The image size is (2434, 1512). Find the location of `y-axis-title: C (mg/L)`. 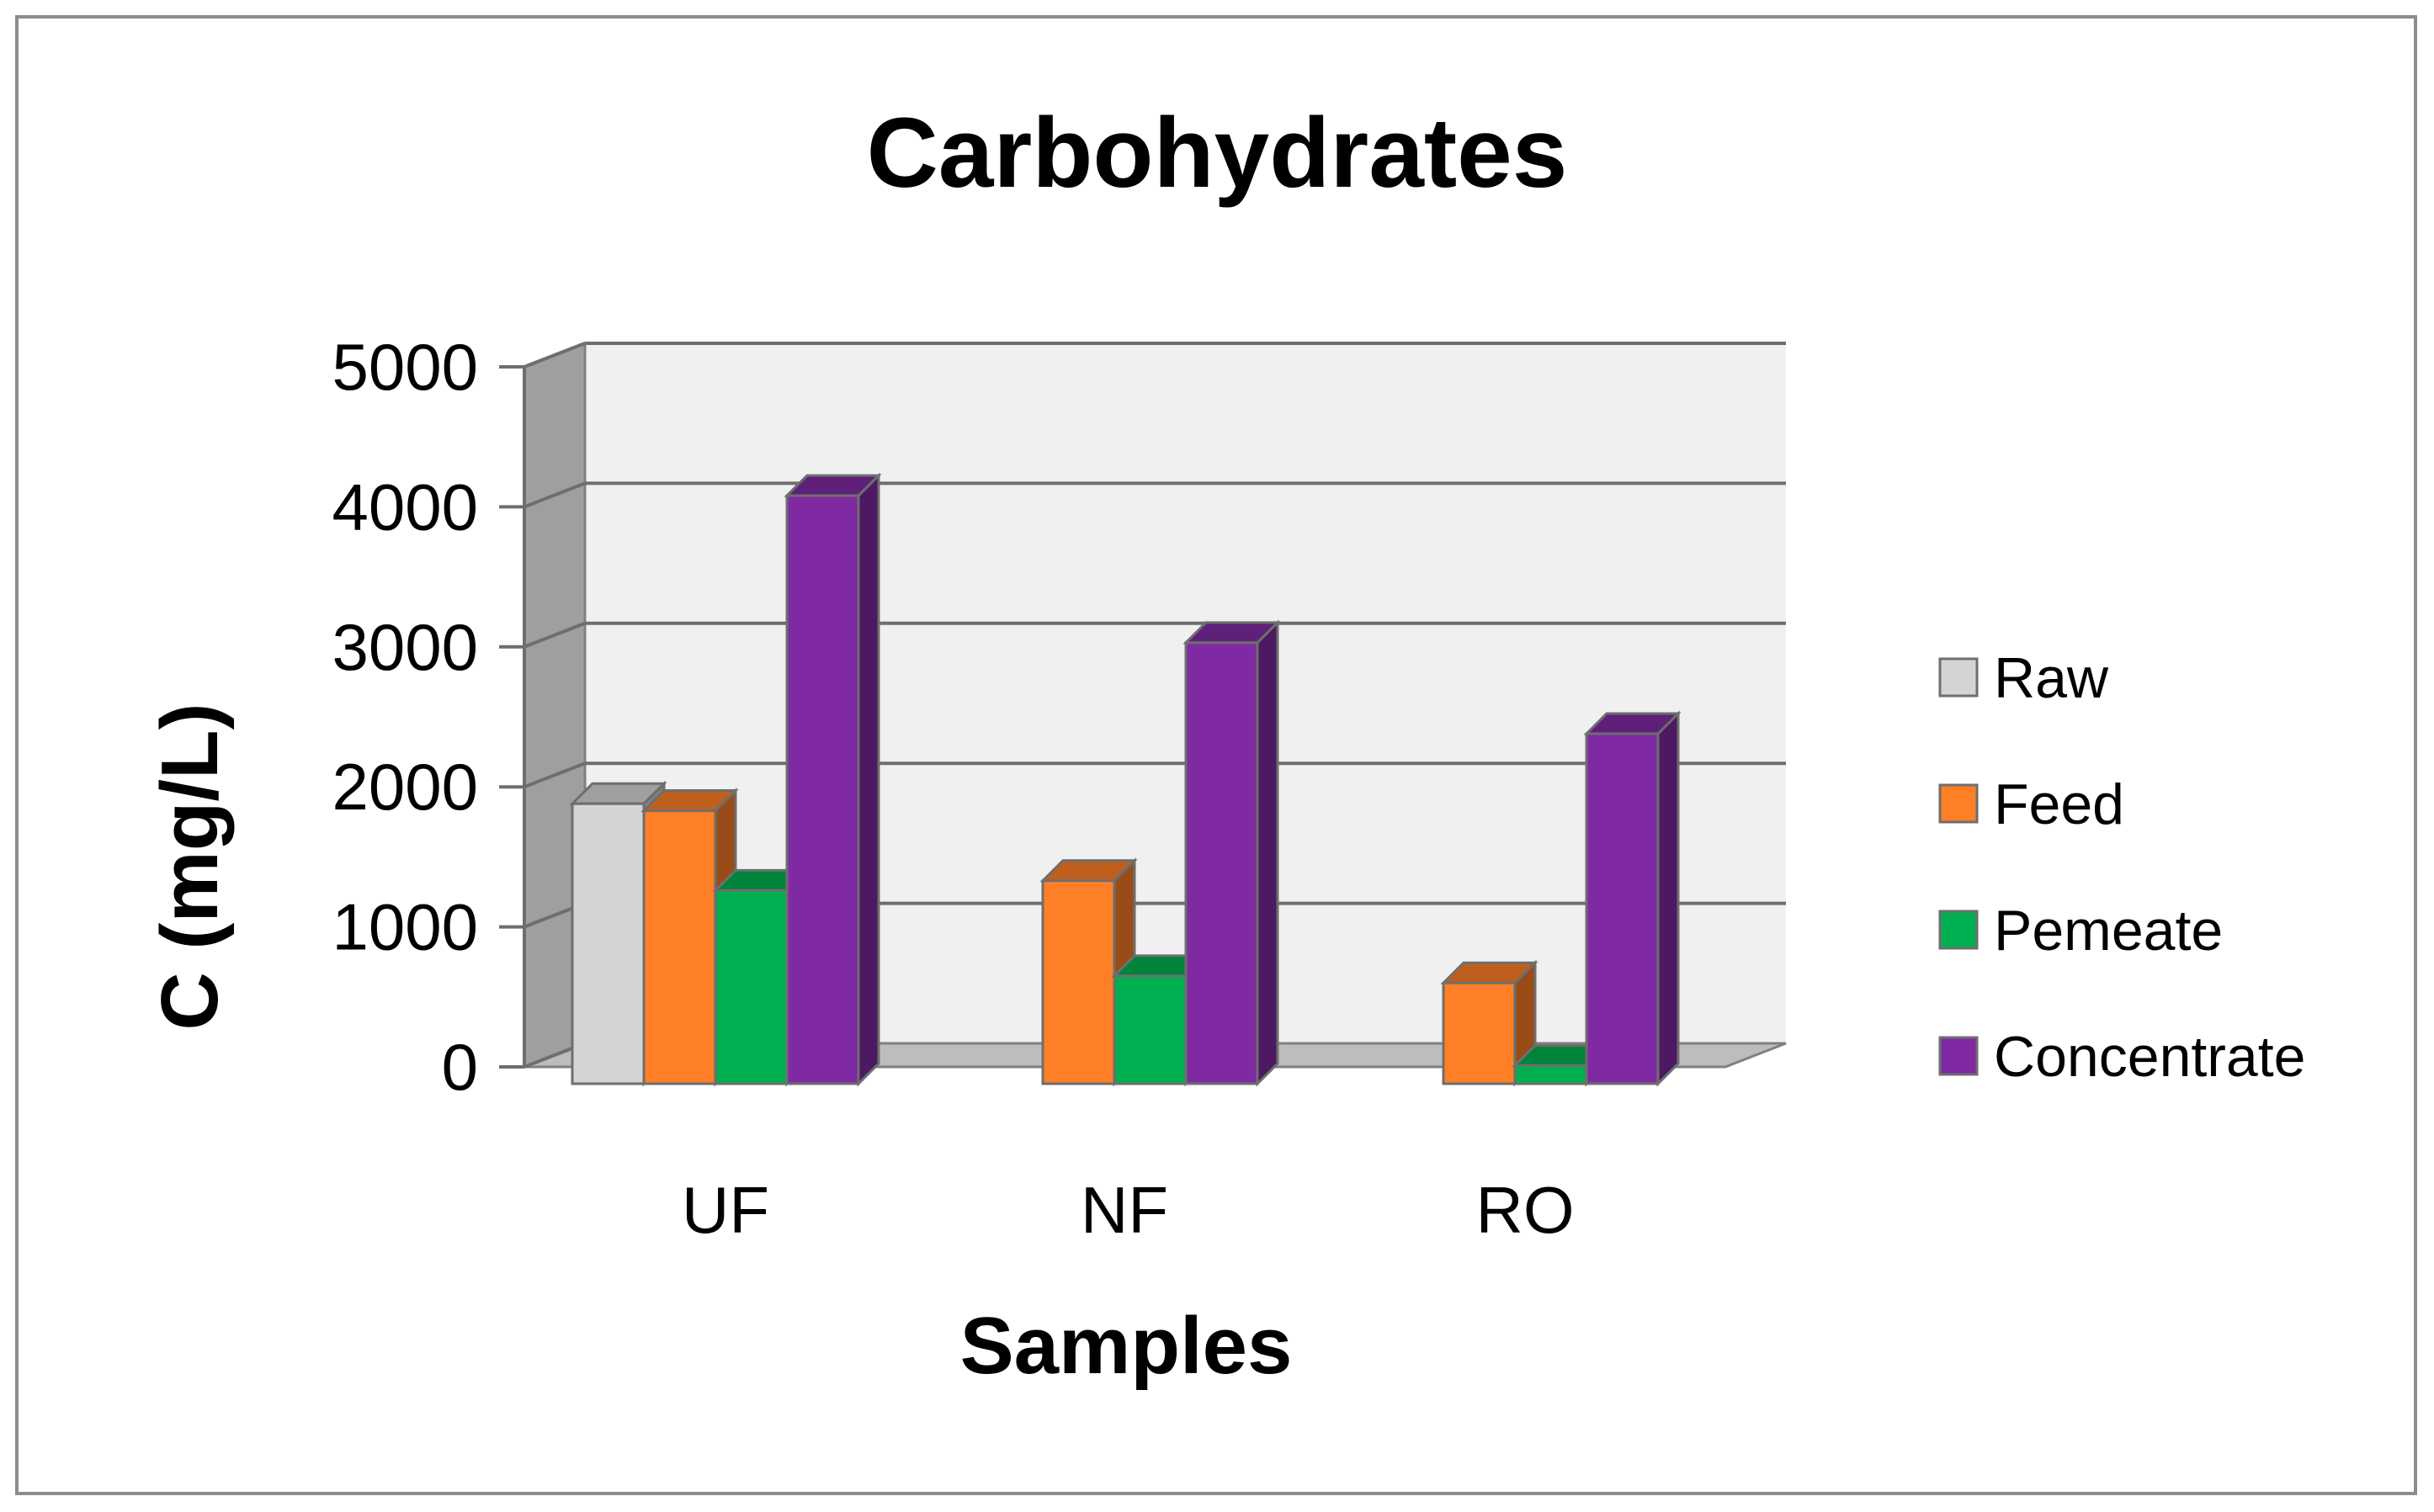

y-axis-title: C (mg/L) is located at coordinates (190, 866).